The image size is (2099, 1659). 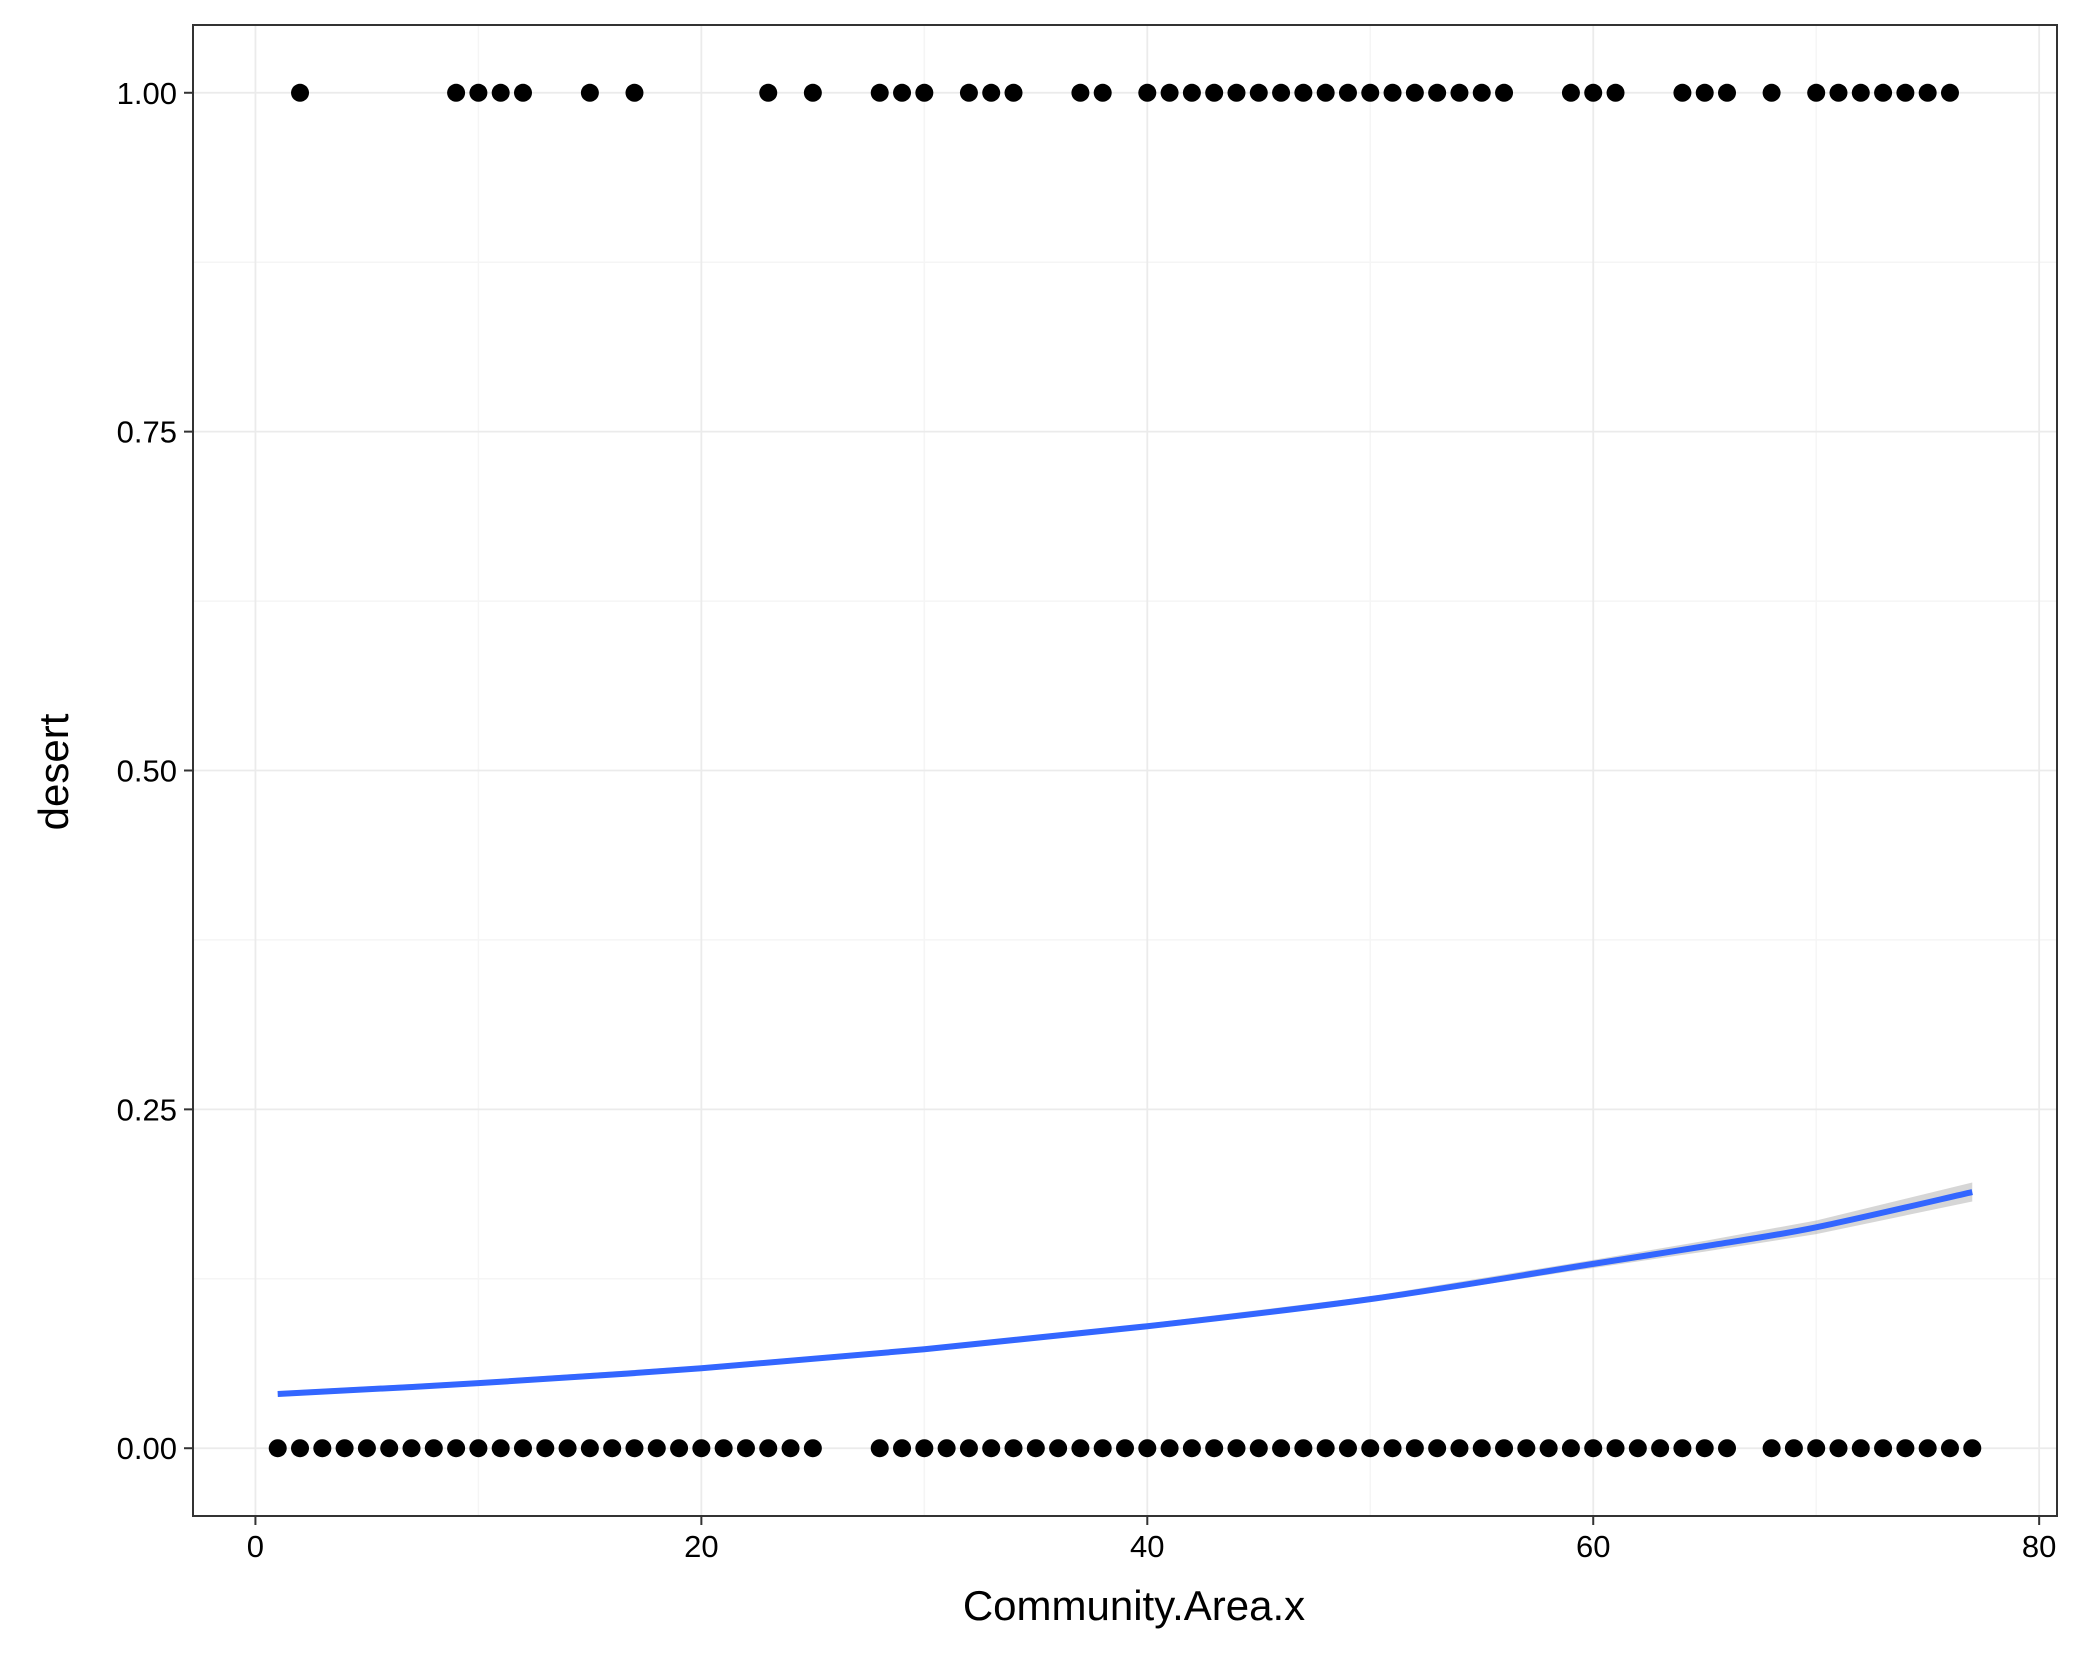 What do you see at coordinates (2039, 1546) in the screenshot?
I see `x-tick-label: 80` at bounding box center [2039, 1546].